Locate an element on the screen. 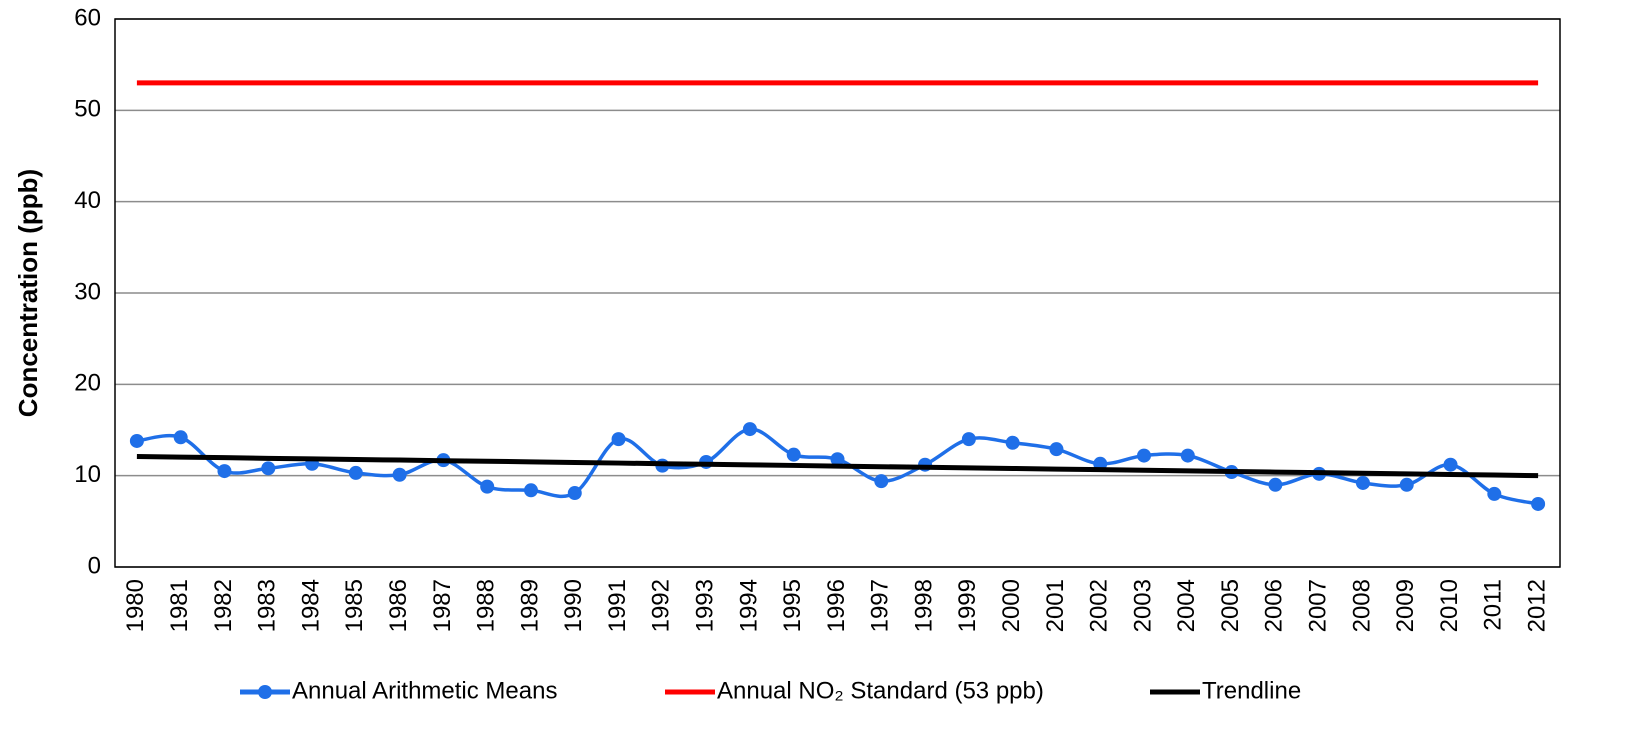 This screenshot has width=1646, height=748. series-line is located at coordinates (837, 466).